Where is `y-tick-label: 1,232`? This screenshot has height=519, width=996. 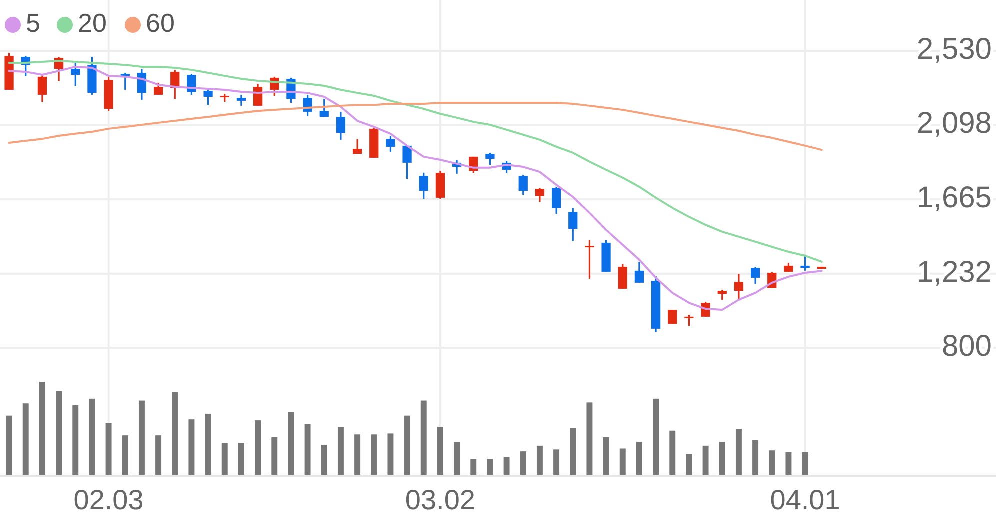
y-tick-label: 1,232 is located at coordinates (954, 272).